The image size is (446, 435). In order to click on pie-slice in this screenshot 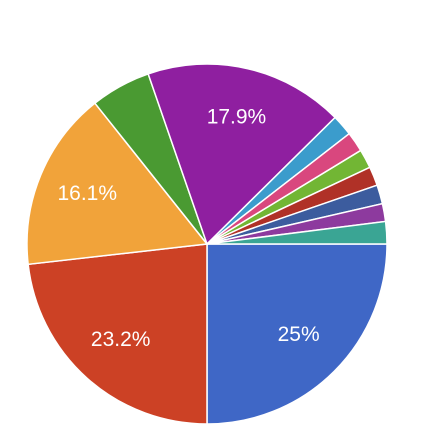, I will do `click(297, 232)`.